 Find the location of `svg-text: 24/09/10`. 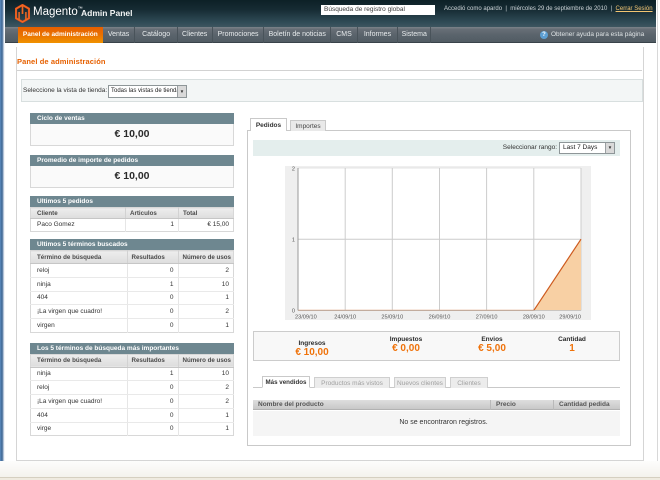

svg-text: 24/09/10 is located at coordinates (345, 318).